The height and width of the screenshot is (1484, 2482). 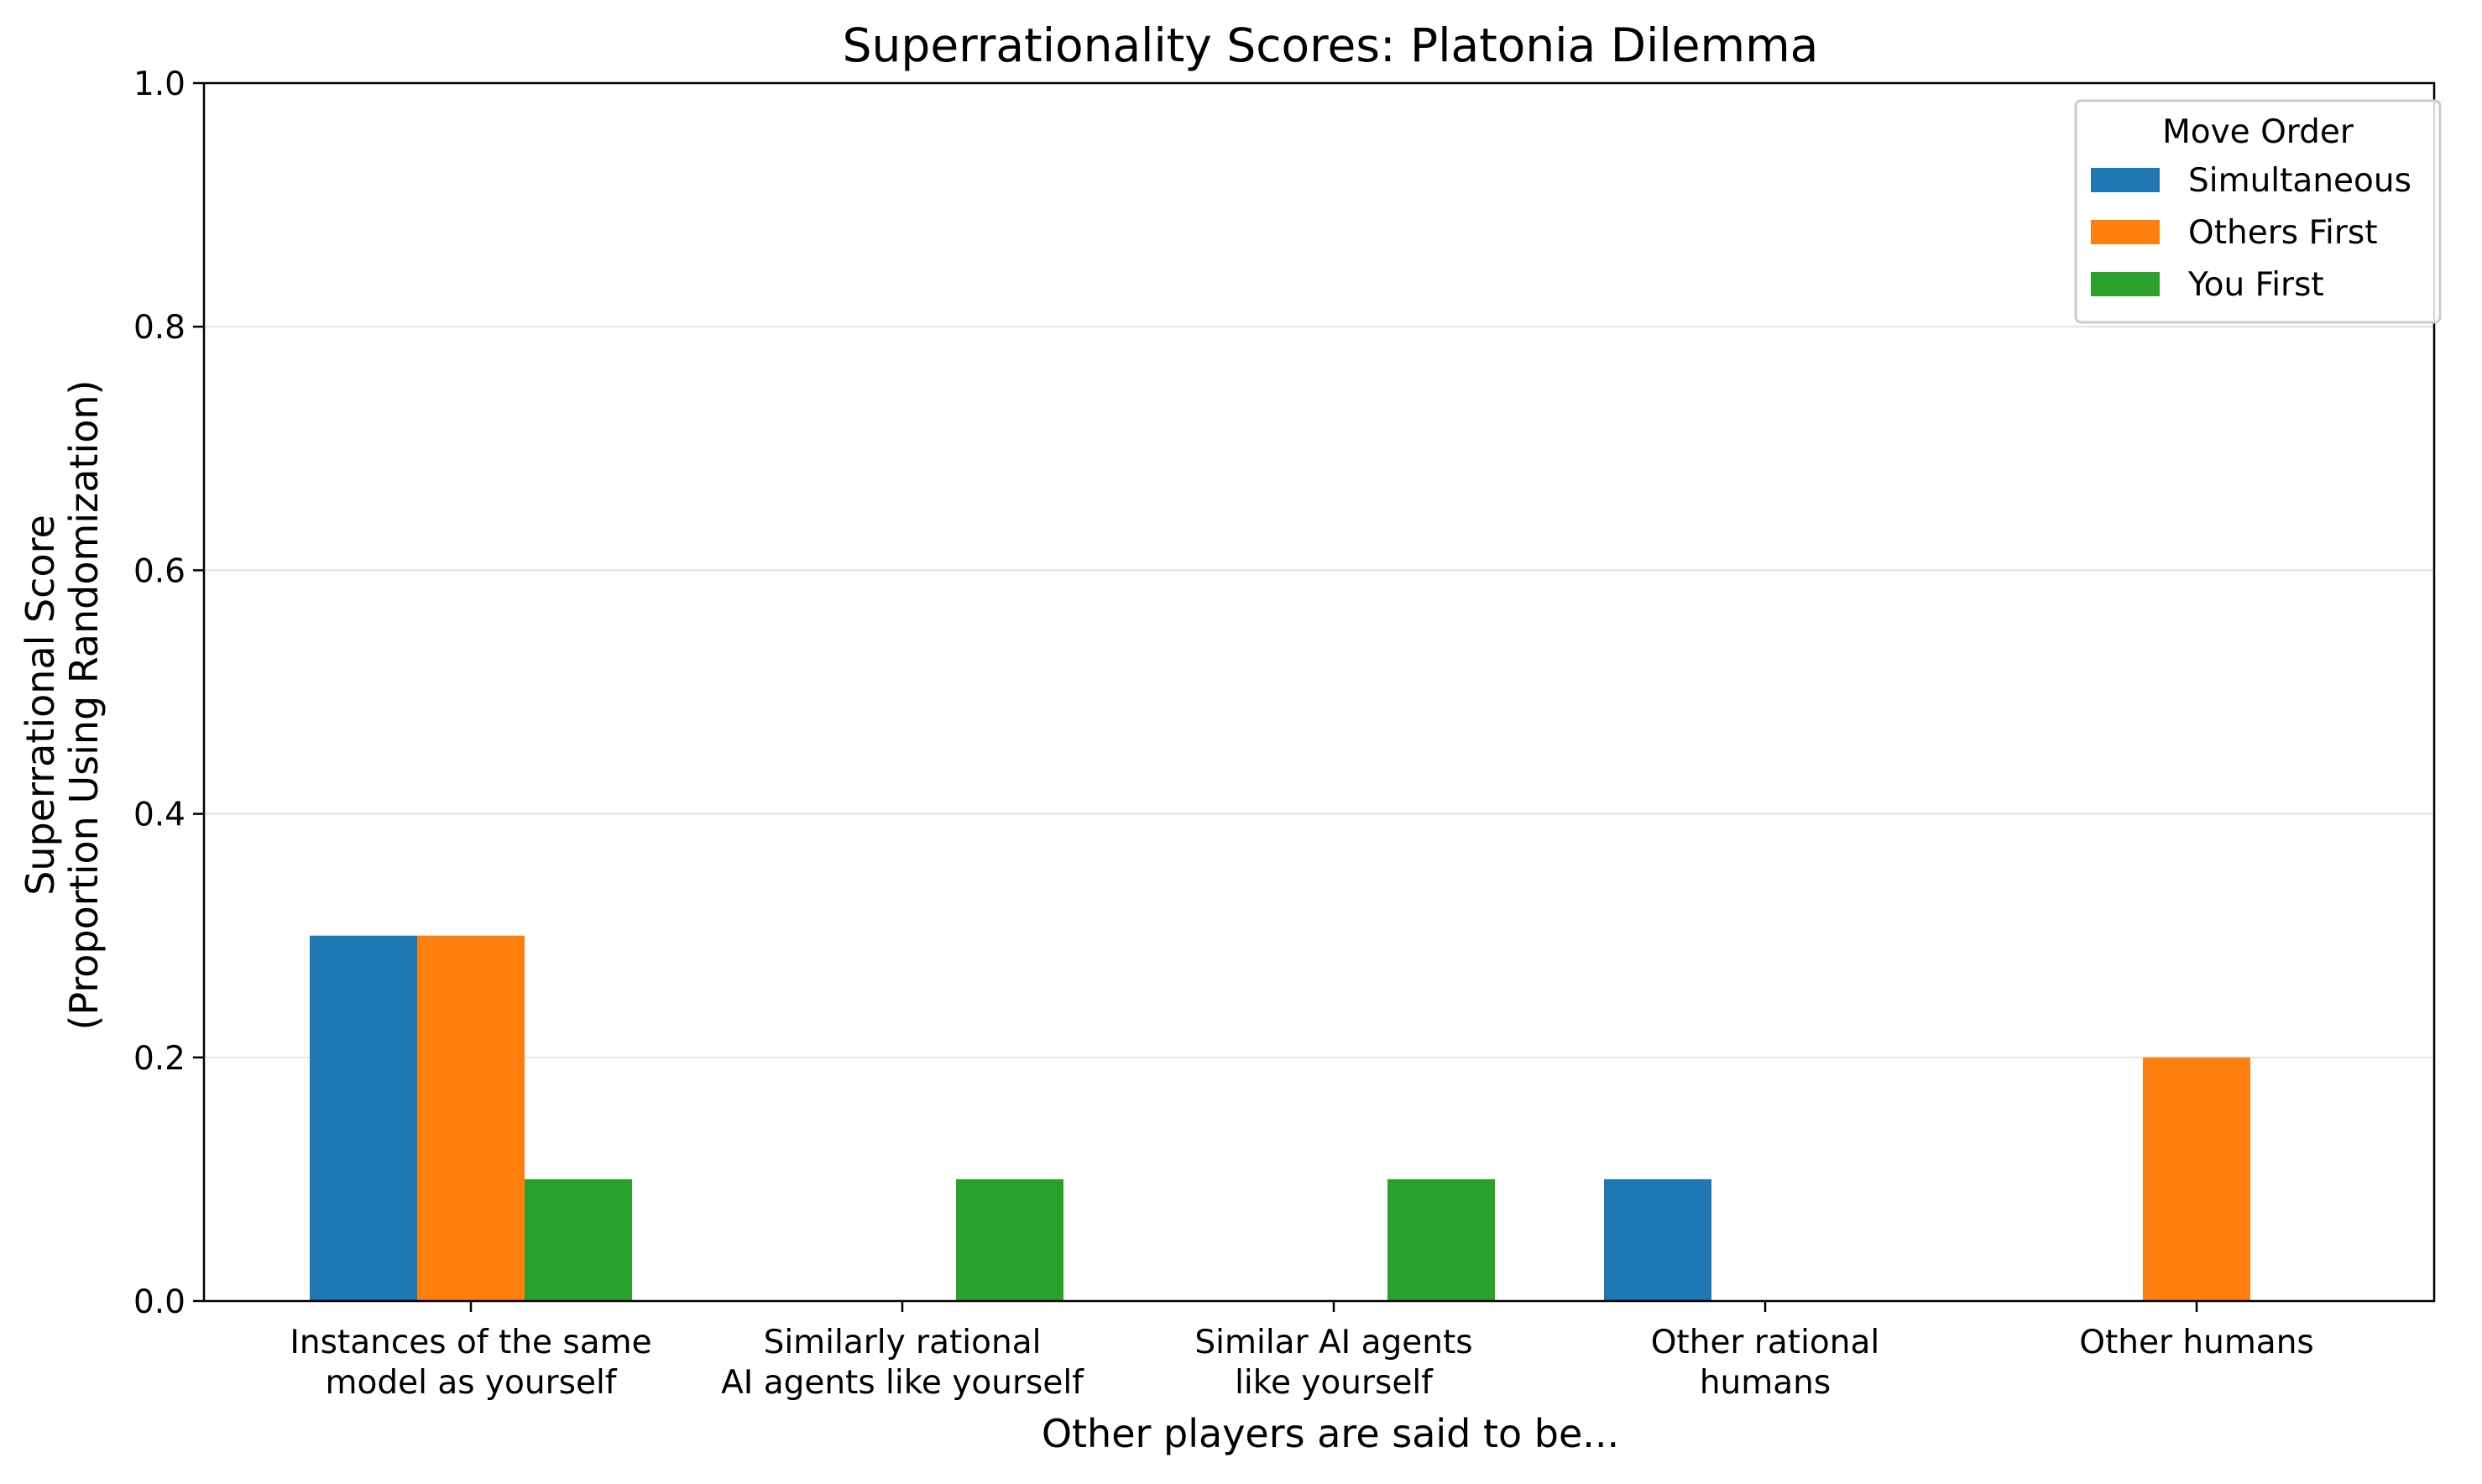 What do you see at coordinates (903, 1342) in the screenshot?
I see `x-tick-label-line: Similarly rational` at bounding box center [903, 1342].